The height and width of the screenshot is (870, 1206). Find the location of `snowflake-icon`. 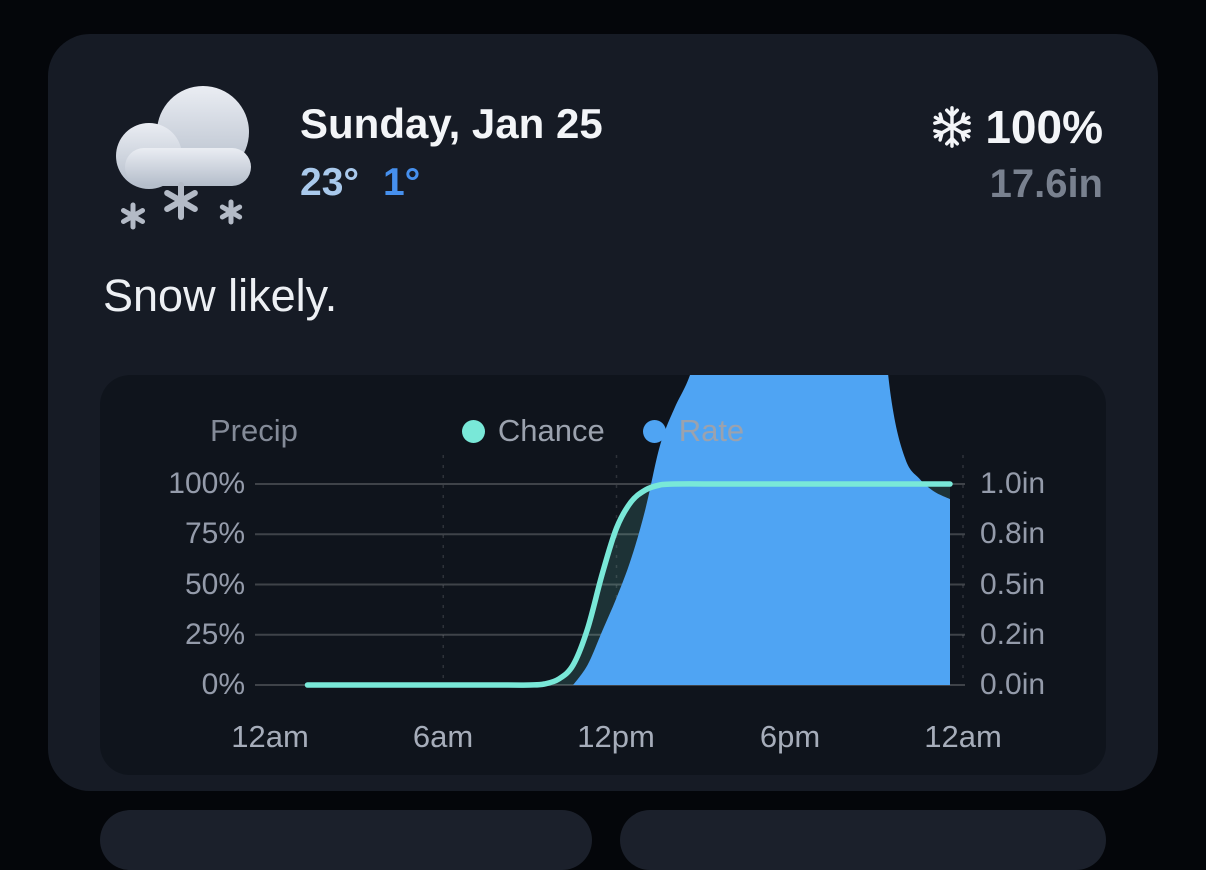

snowflake-icon is located at coordinates (952, 127).